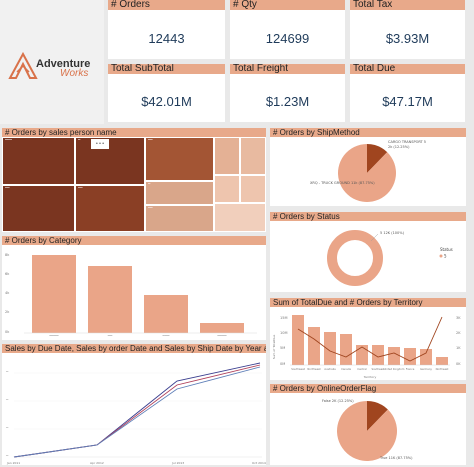  I want to click on kpi-total-tax-value: $3.93M, so click(407, 38).